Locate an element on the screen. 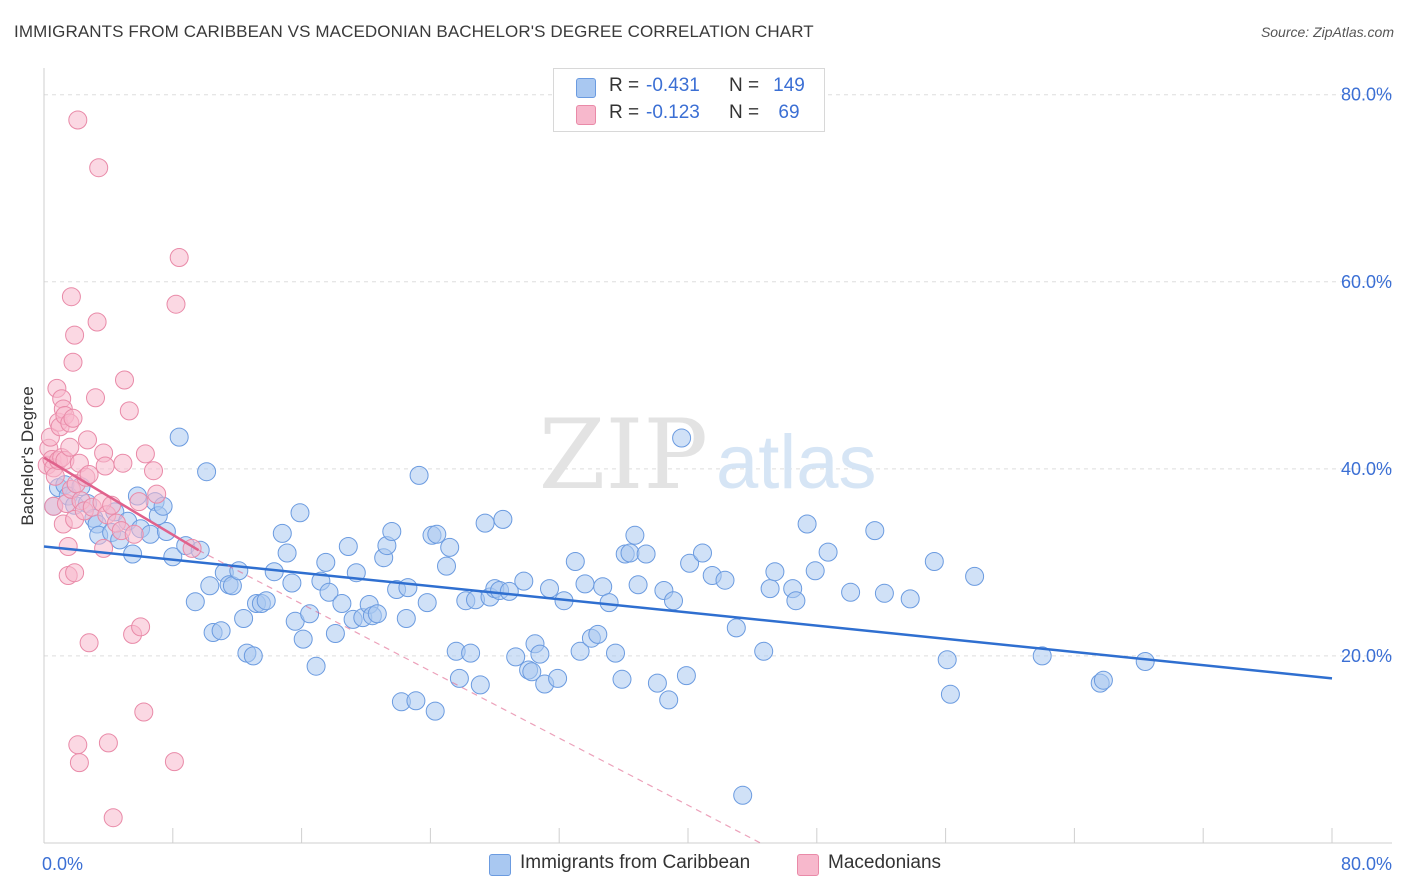 This screenshot has height=892, width=1406. x-tick-label-max: 80.0% is located at coordinates (1366, 864).